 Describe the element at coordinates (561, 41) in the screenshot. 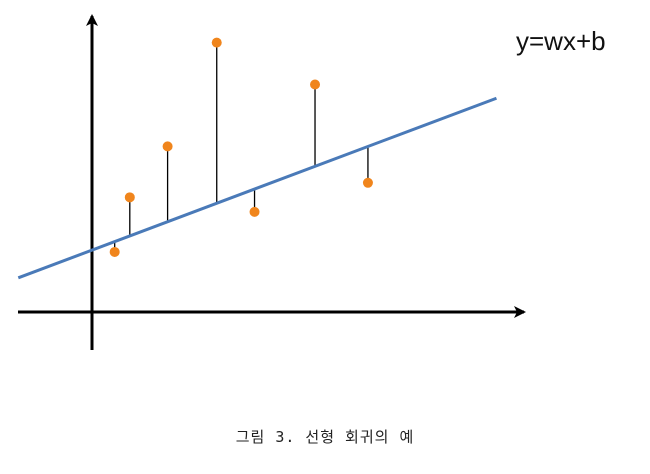

I see `equation-label: y=wx+b` at that location.